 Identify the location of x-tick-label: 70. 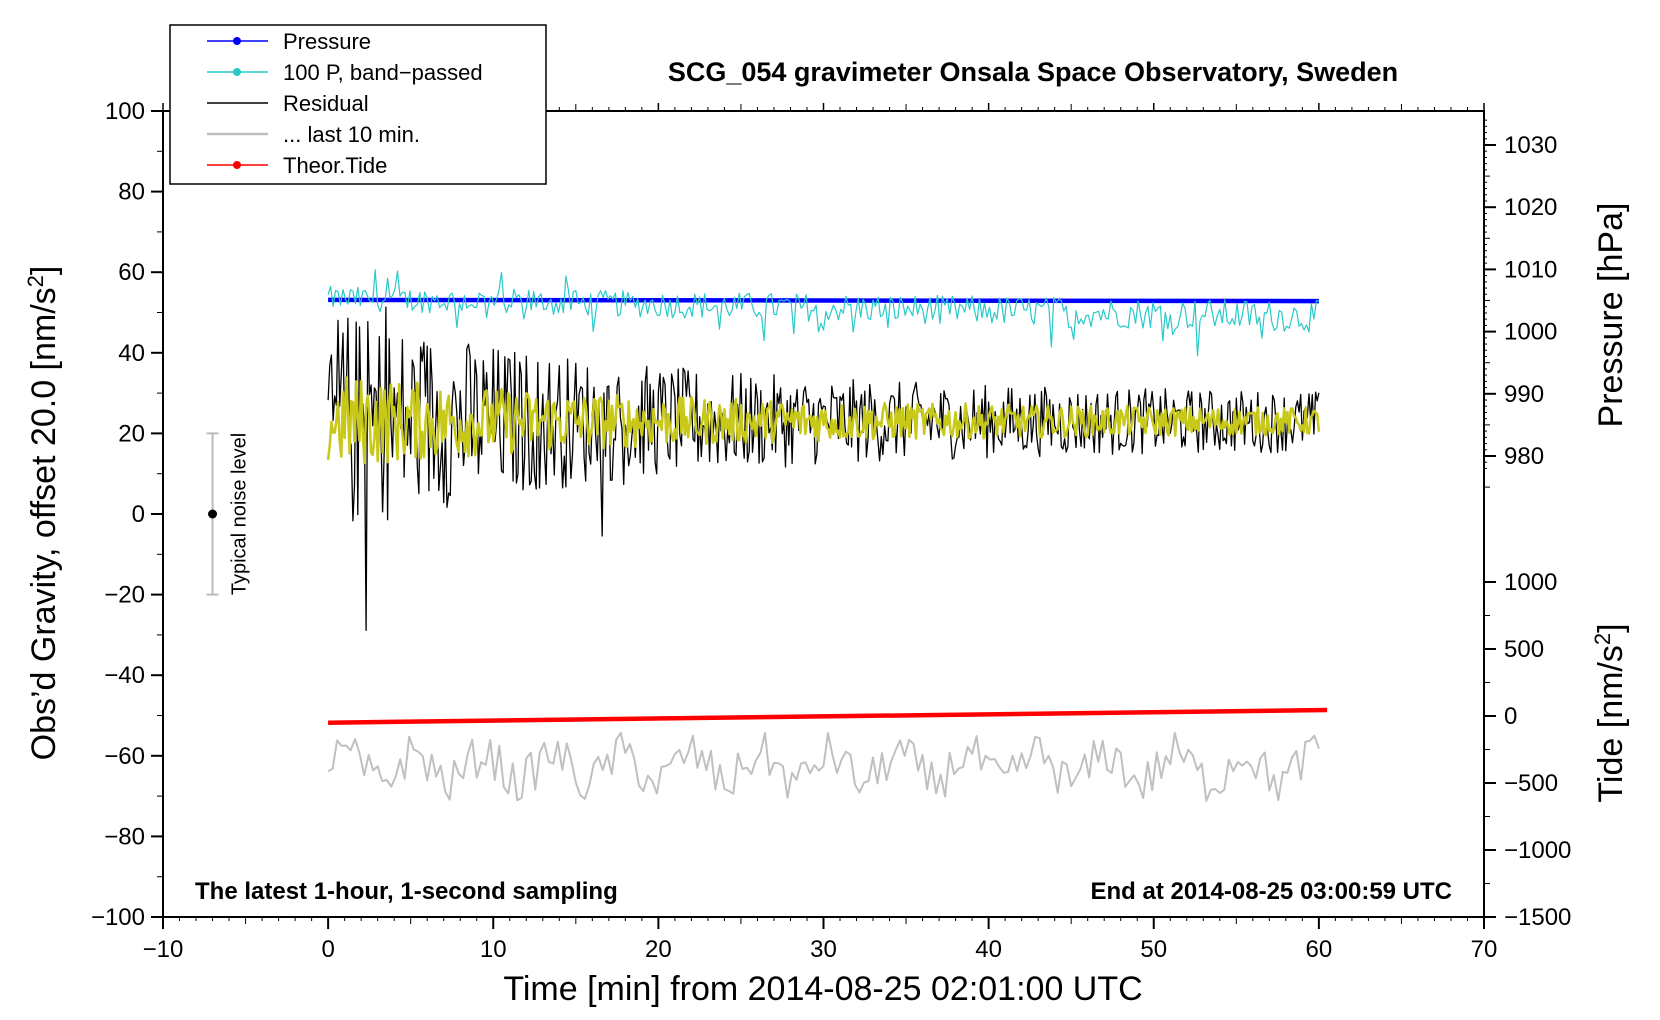
(1484, 949).